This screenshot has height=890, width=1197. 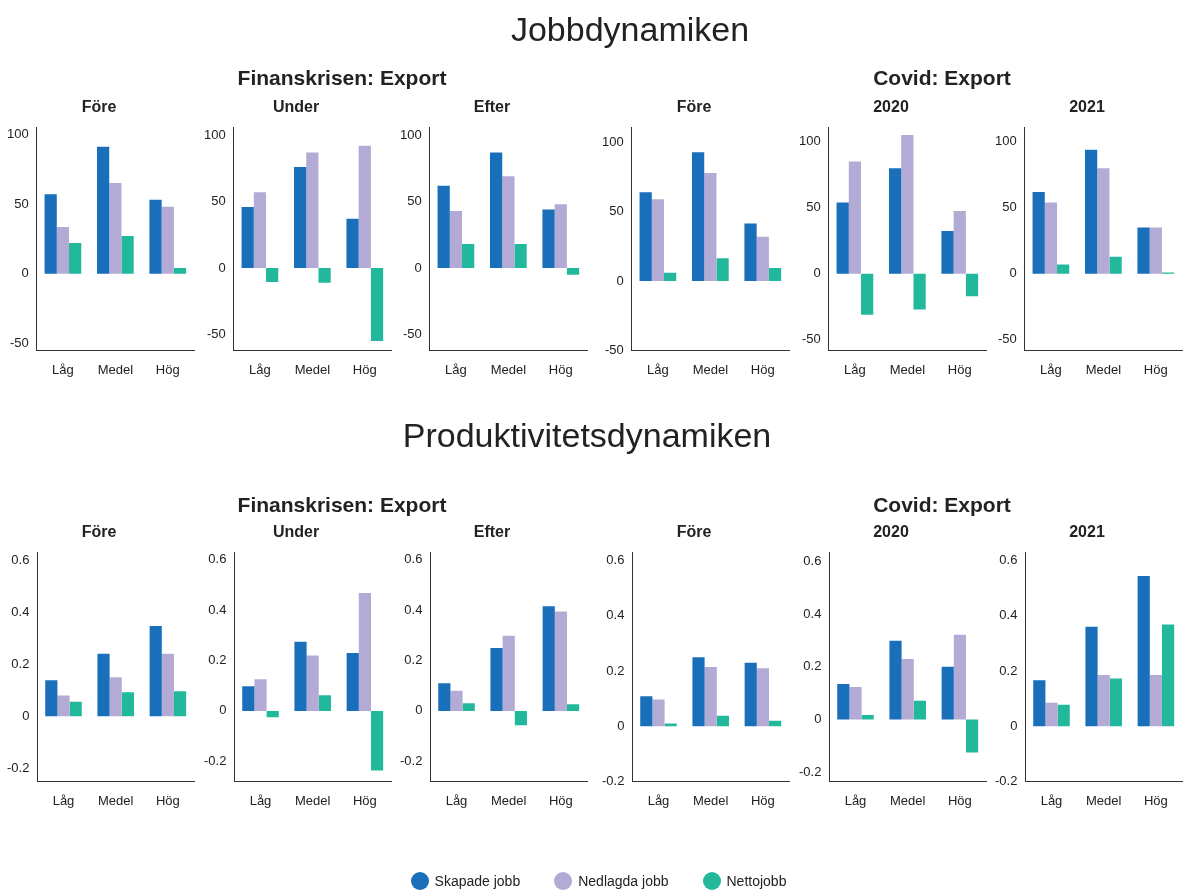 I want to click on legend-label: Skapade jobb, so click(x=477, y=881).